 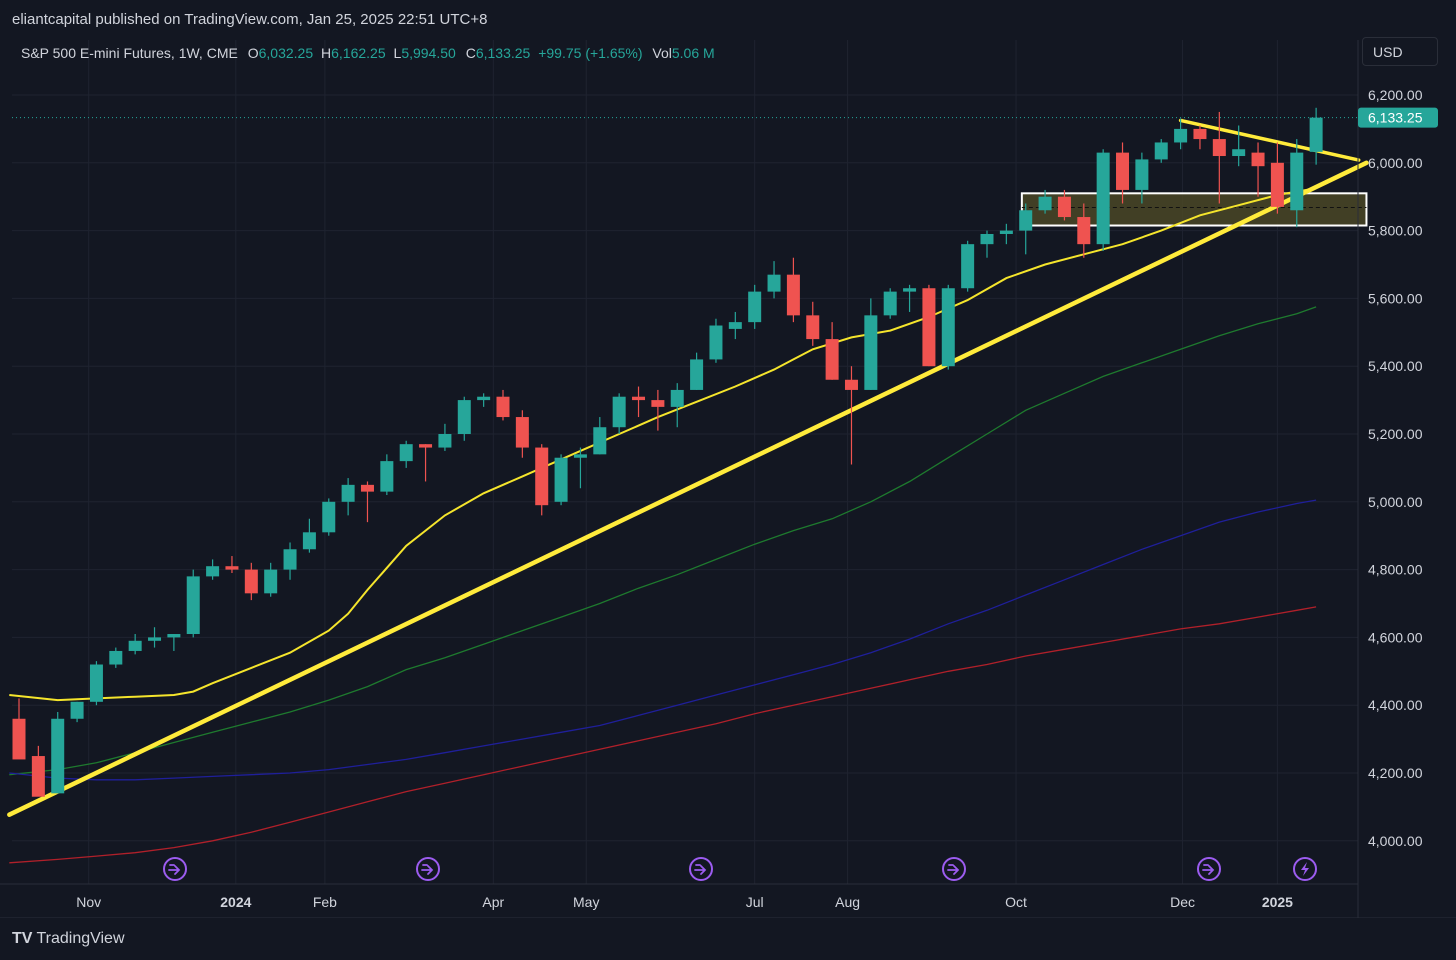 What do you see at coordinates (1395, 705) in the screenshot?
I see `y-tick-label: 4,400.00` at bounding box center [1395, 705].